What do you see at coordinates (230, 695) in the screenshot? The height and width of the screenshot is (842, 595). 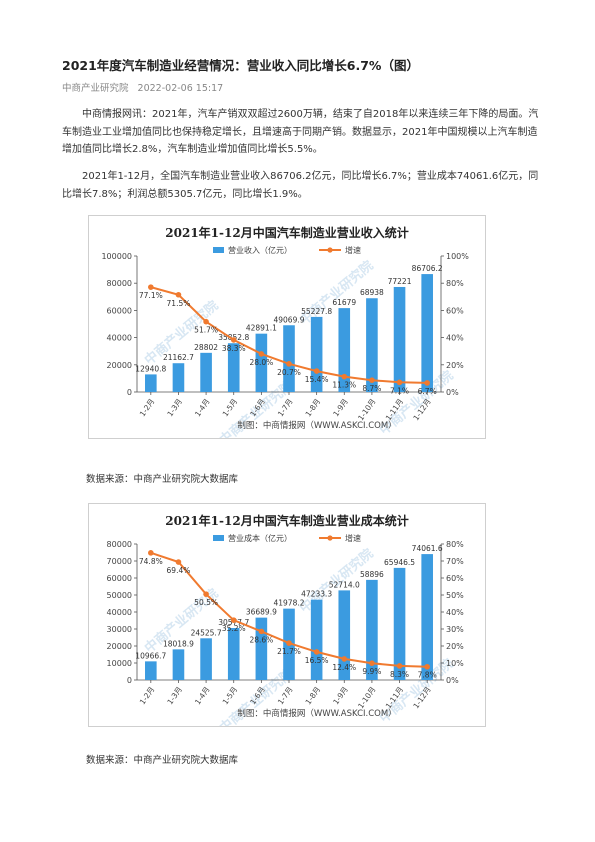 I see `x-axis-tick-label: 1-5月` at bounding box center [230, 695].